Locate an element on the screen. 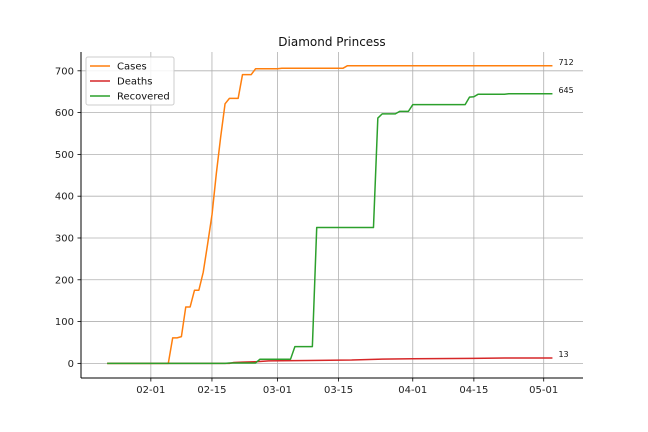 The image size is (648, 432). x-tick-label: 02-01 is located at coordinates (150, 390).